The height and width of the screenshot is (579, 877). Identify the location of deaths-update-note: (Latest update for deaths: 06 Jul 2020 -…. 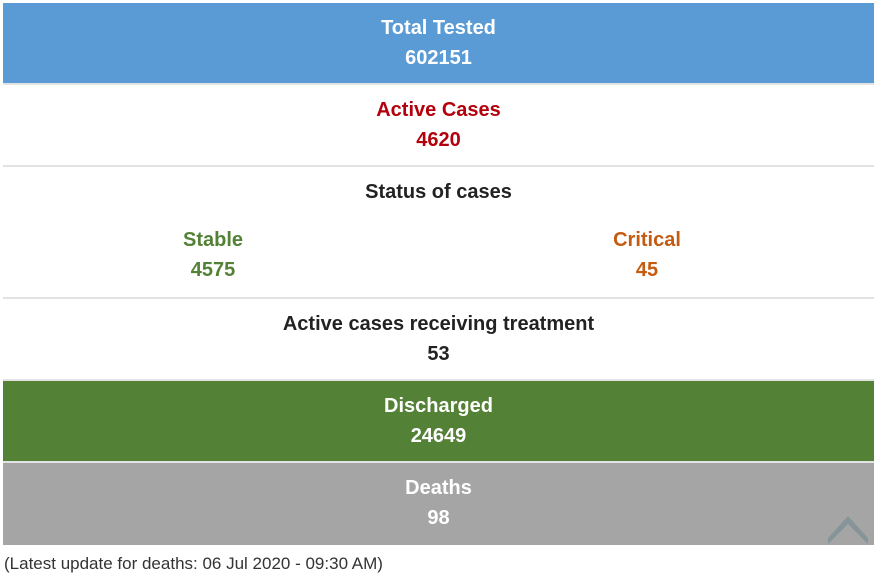
(193, 563).